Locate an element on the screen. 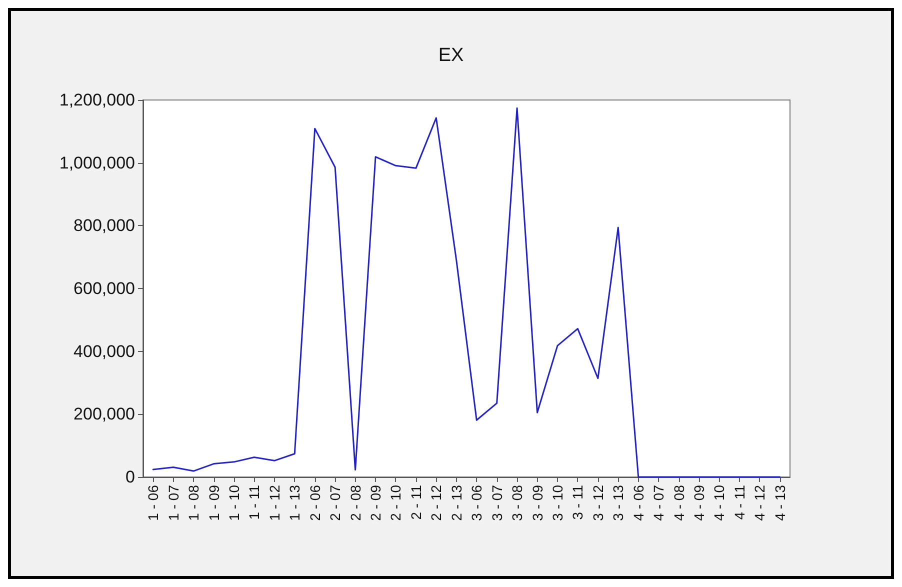 This screenshot has width=902, height=587. x-tick-label: 1 - 13 is located at coordinates (294, 502).